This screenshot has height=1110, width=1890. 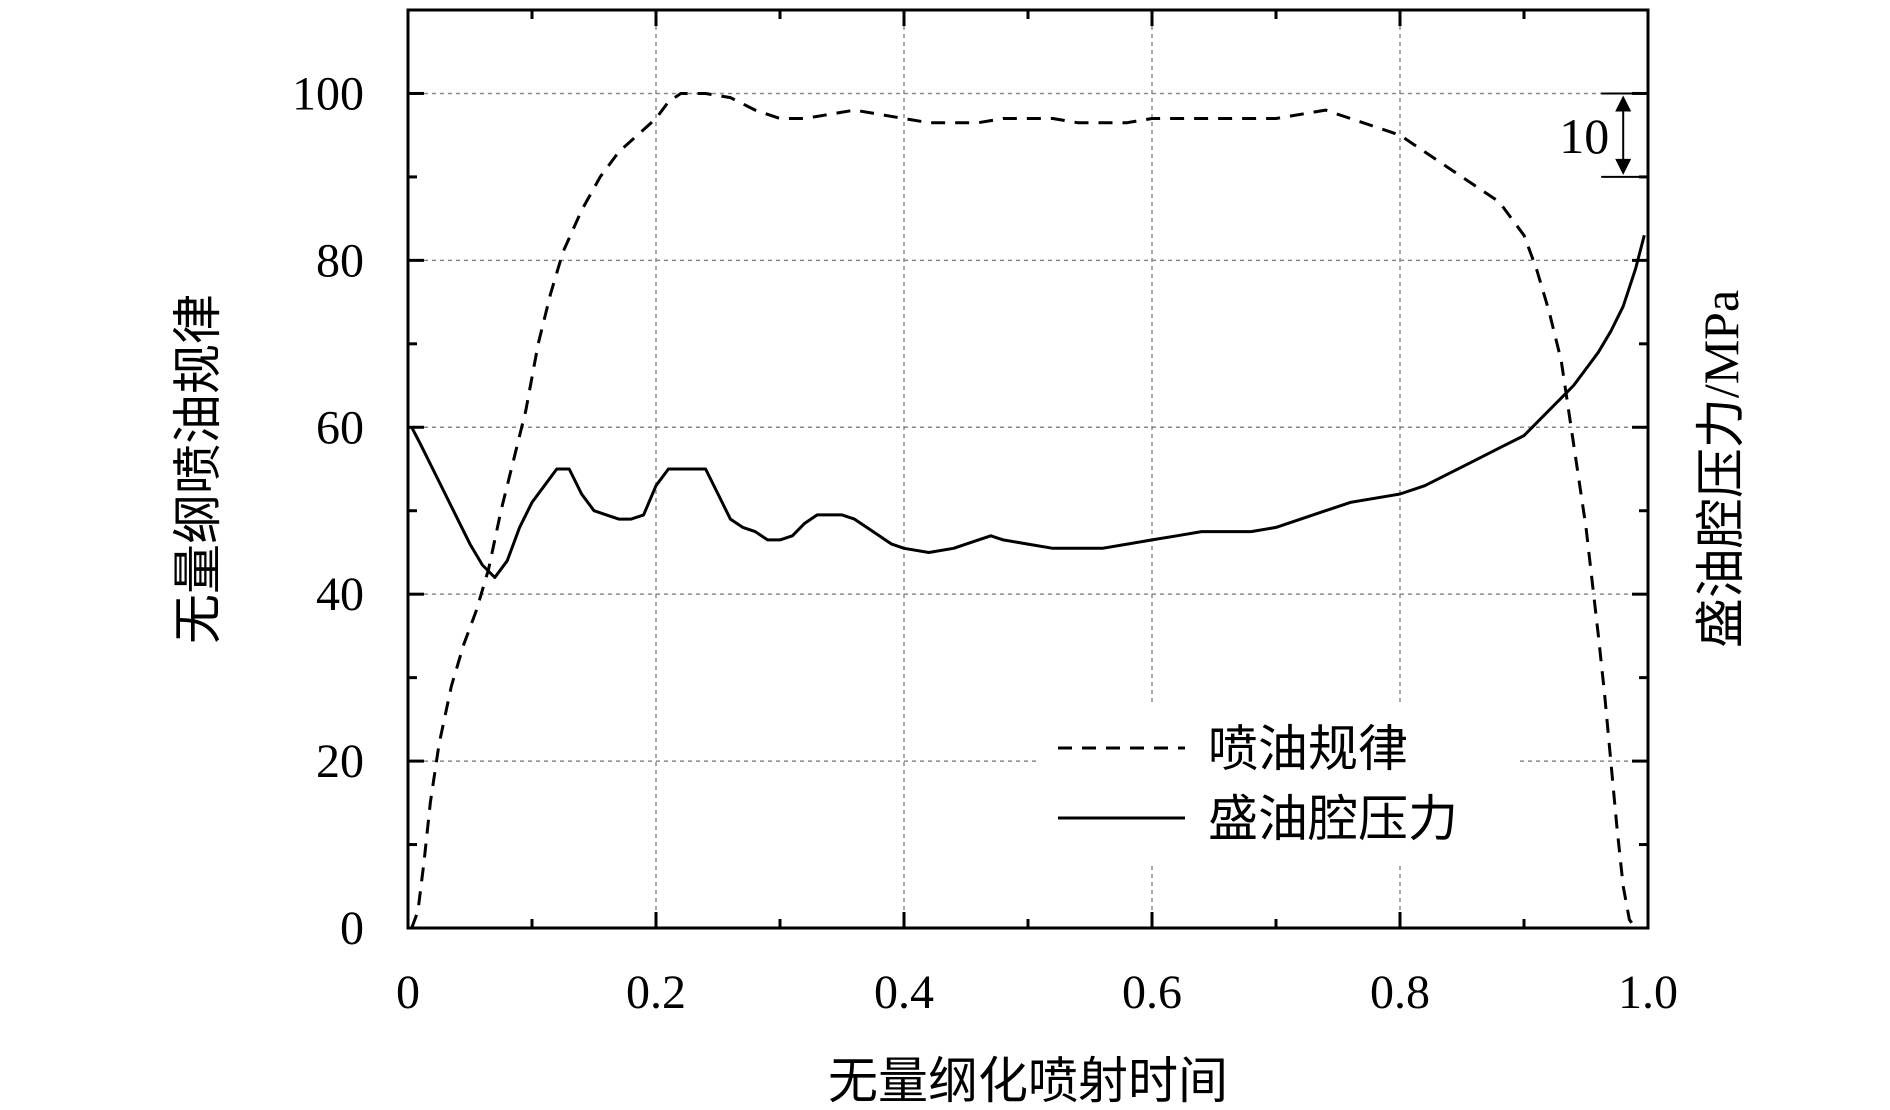 What do you see at coordinates (408, 992) in the screenshot?
I see `x-tick-label-0: 0` at bounding box center [408, 992].